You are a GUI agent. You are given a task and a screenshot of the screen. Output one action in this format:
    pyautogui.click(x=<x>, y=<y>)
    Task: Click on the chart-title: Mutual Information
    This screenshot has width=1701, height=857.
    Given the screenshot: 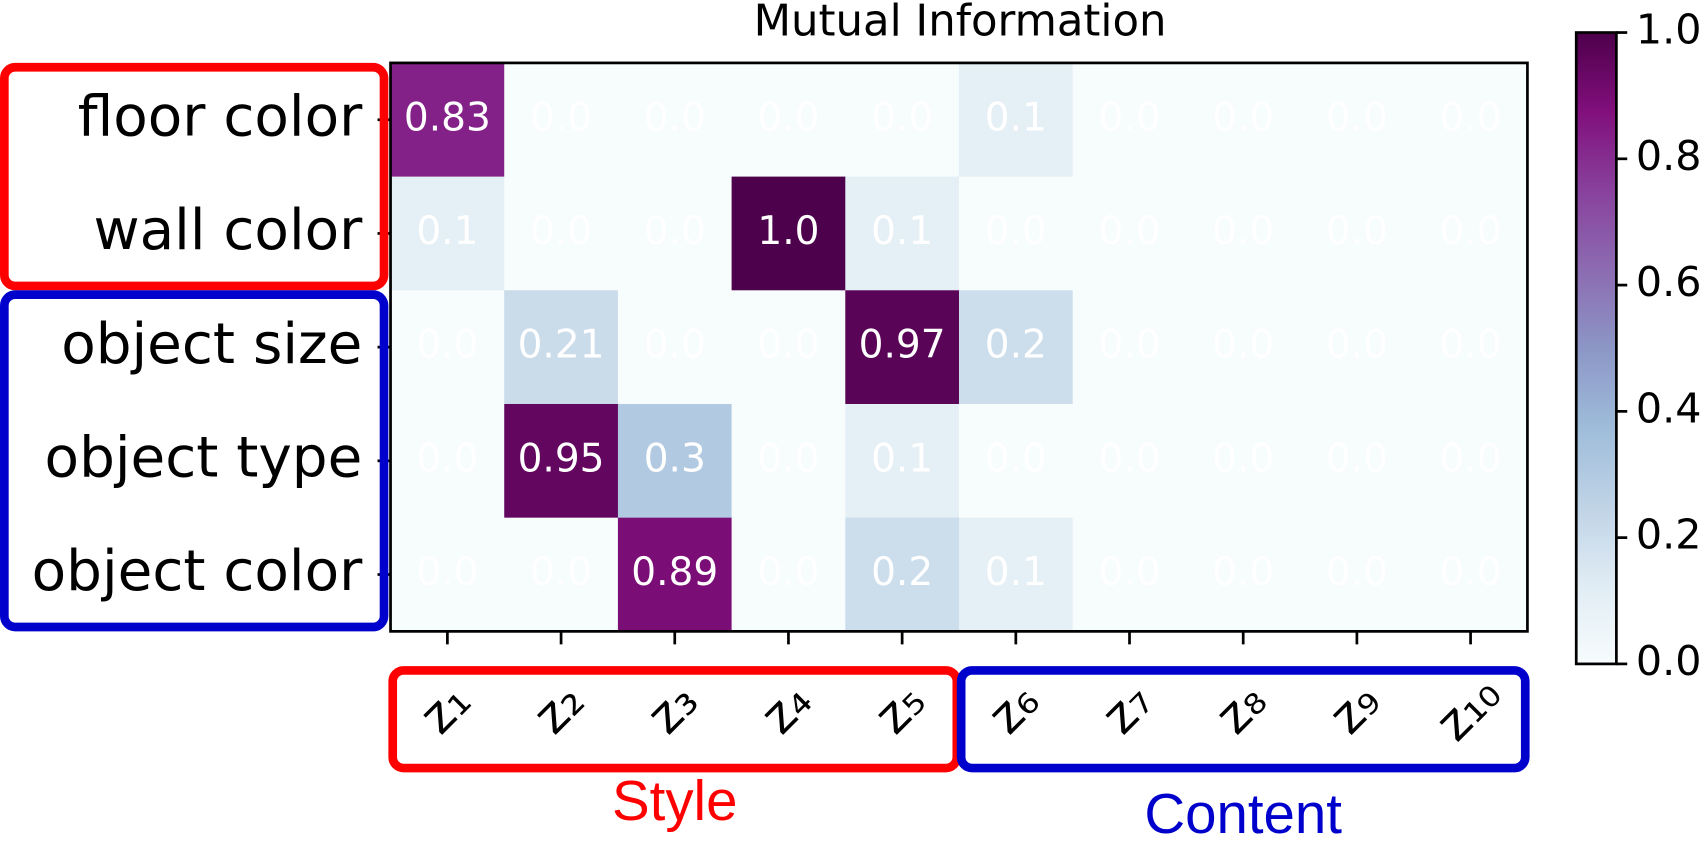 What is the action you would take?
    pyautogui.click(x=960, y=23)
    